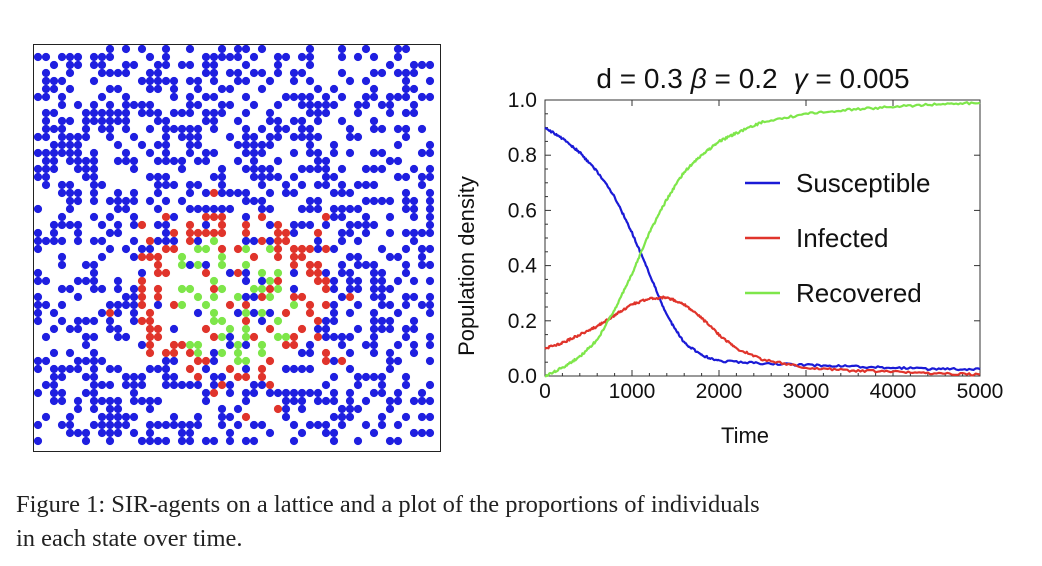 The height and width of the screenshot is (566, 1042). Describe the element at coordinates (522, 100) in the screenshot. I see `y-tick-label: 1.0` at that location.